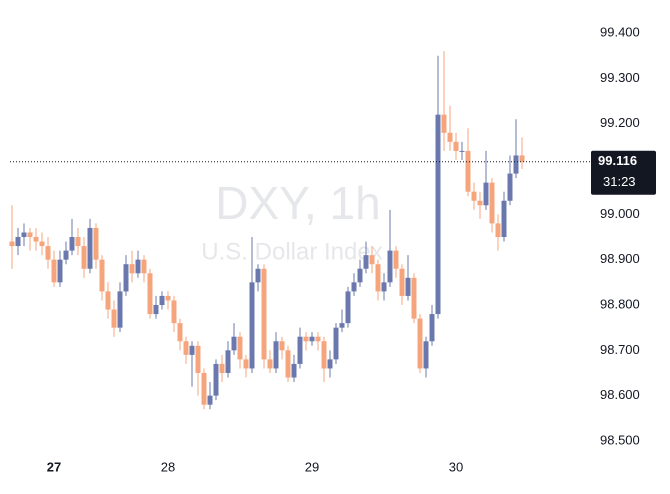  I want to click on last-price-label: 99.116, so click(617, 160).